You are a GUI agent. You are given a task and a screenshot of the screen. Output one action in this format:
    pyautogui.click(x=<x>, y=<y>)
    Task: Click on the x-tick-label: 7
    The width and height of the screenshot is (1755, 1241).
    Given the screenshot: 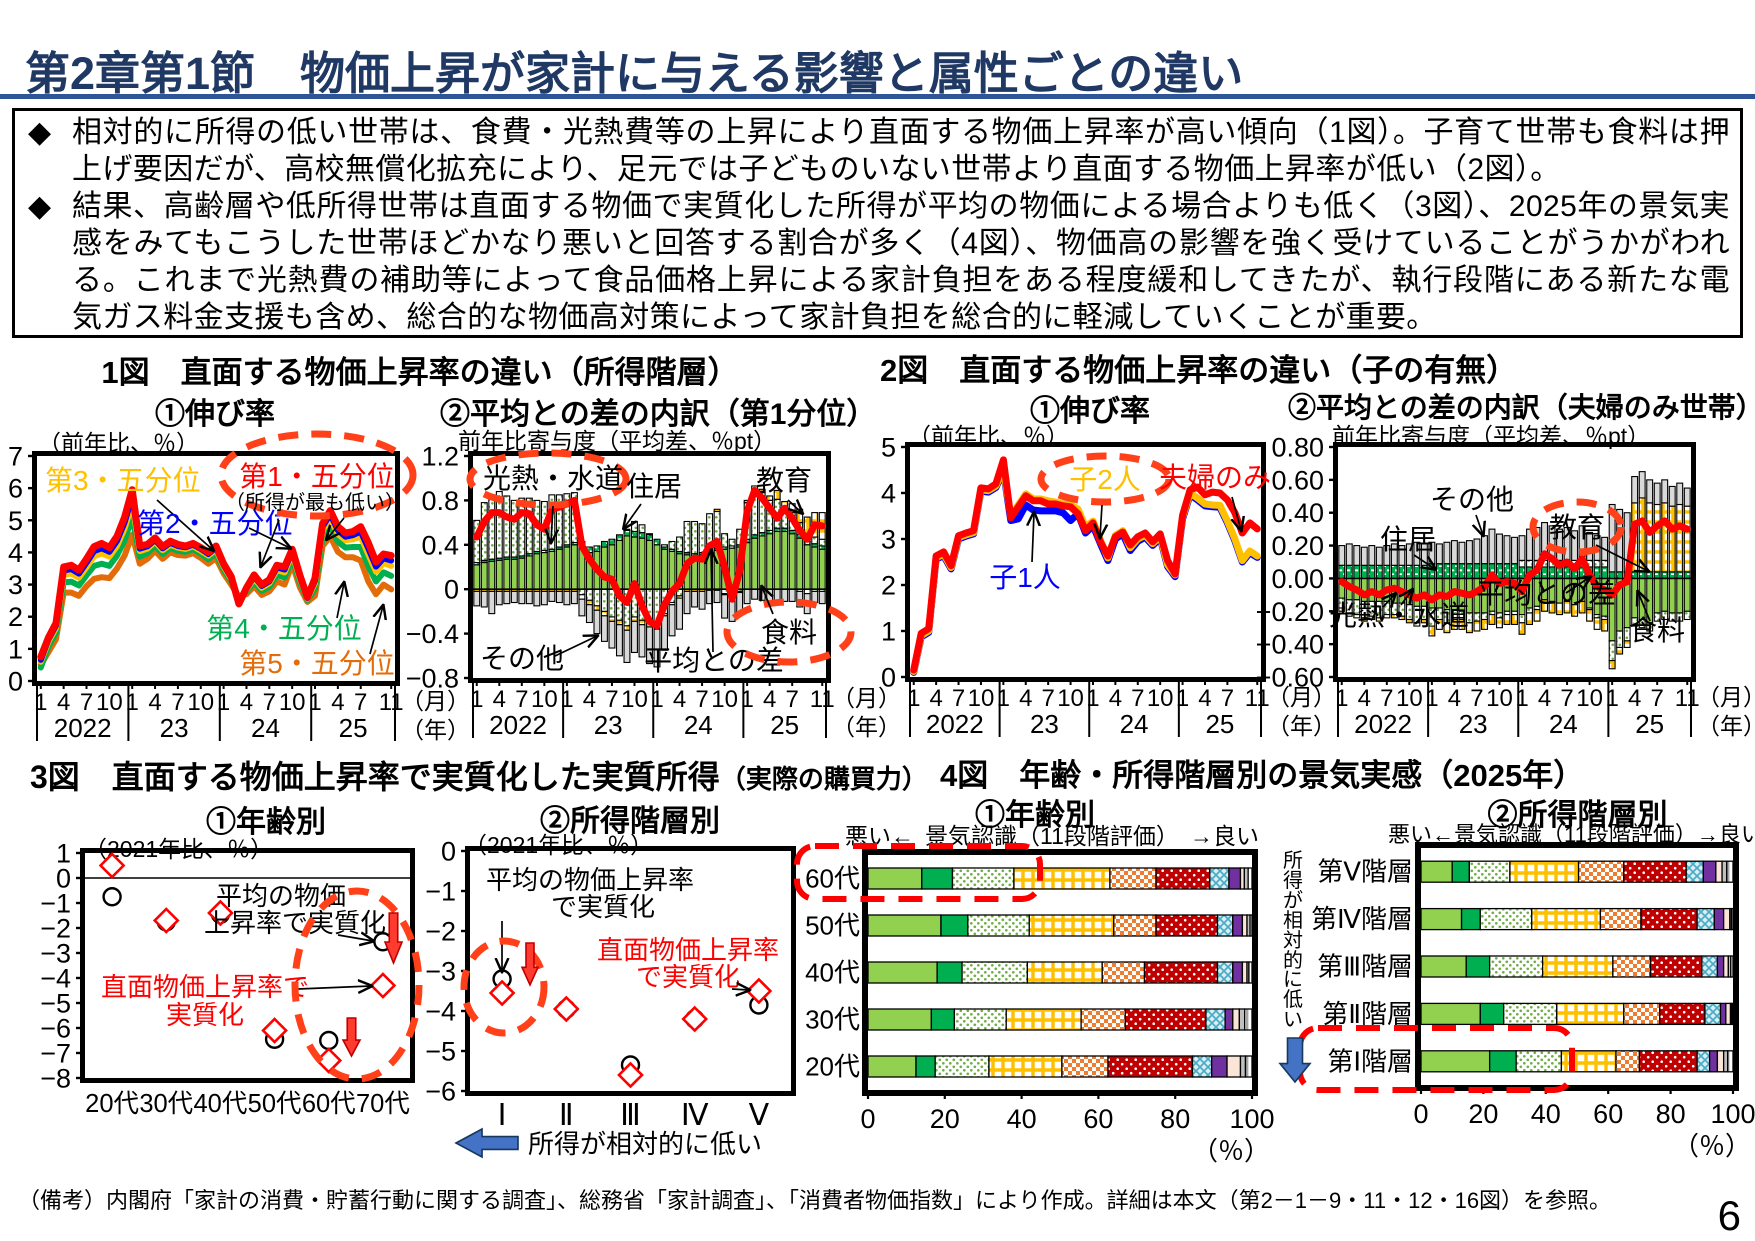 What is the action you would take?
    pyautogui.click(x=86, y=702)
    